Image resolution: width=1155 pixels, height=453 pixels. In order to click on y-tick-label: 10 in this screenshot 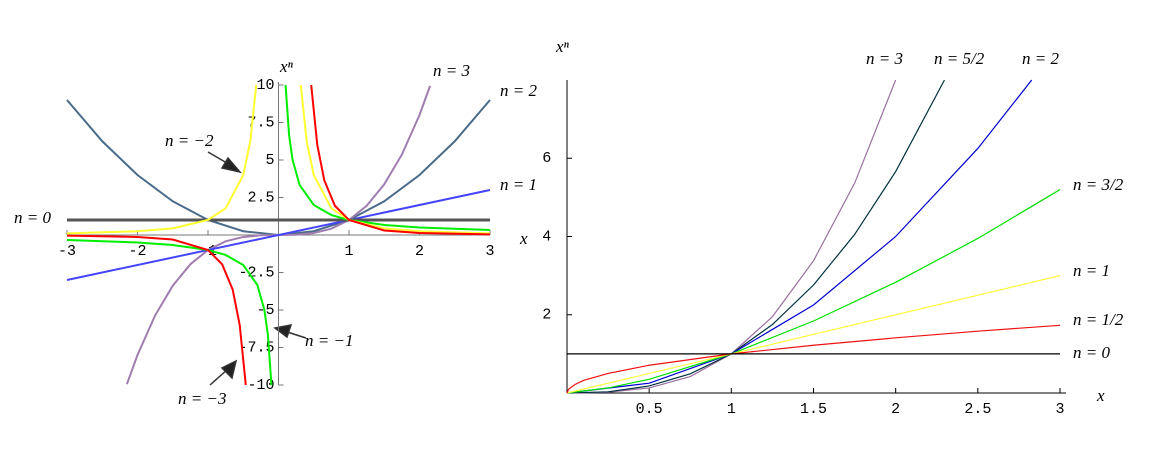, I will do `click(265, 85)`.